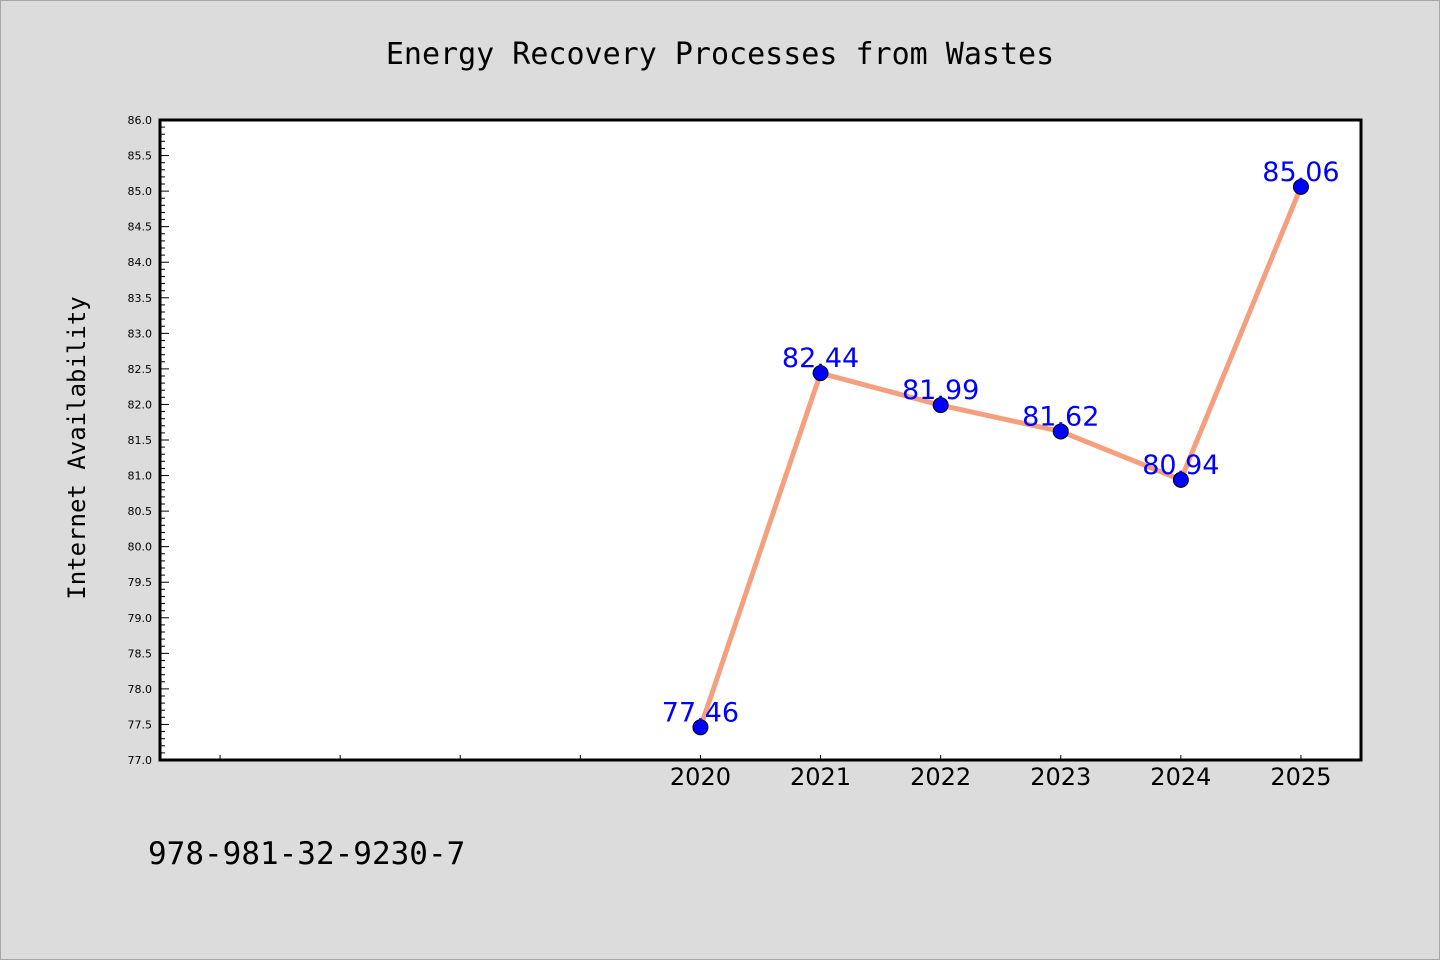 Image resolution: width=1440 pixels, height=960 pixels. What do you see at coordinates (140, 191) in the screenshot?
I see `y-tick-label: 85.0` at bounding box center [140, 191].